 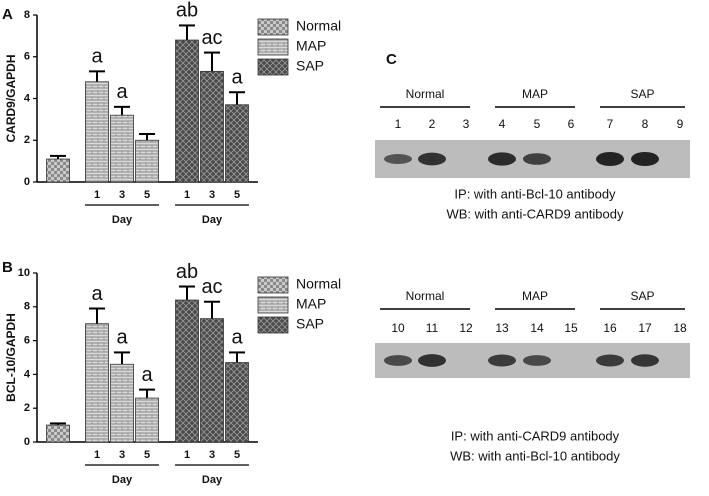 What do you see at coordinates (680, 328) in the screenshot?
I see `lane-label: 18` at bounding box center [680, 328].